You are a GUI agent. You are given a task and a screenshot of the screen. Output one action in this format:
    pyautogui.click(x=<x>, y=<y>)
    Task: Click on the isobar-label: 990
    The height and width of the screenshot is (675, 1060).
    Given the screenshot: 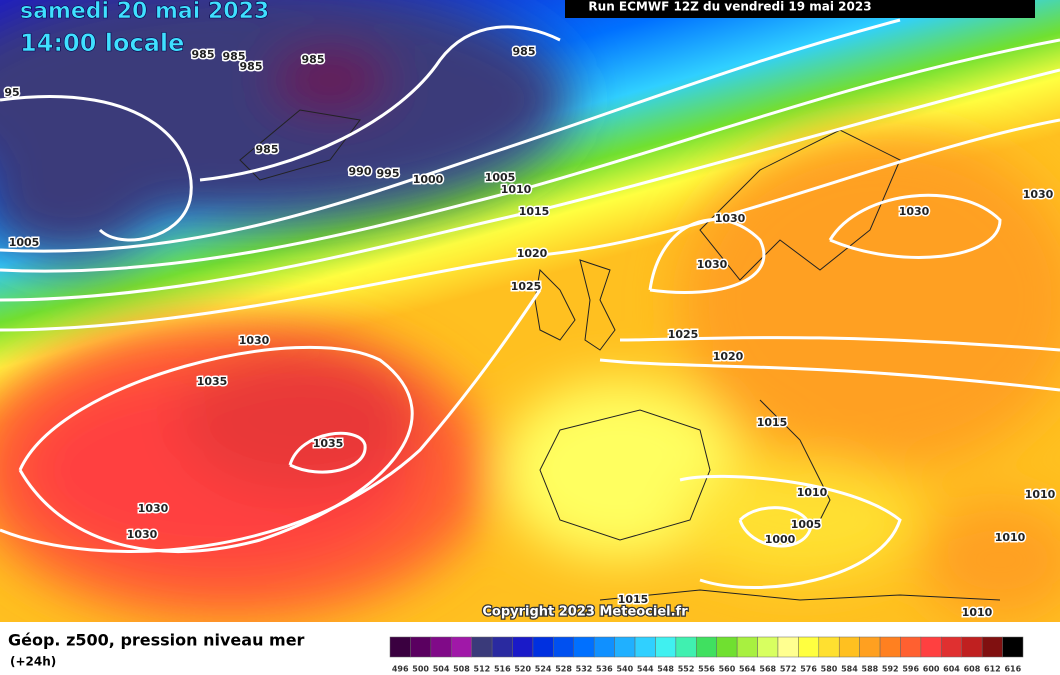 What is the action you would take?
    pyautogui.click(x=360, y=171)
    